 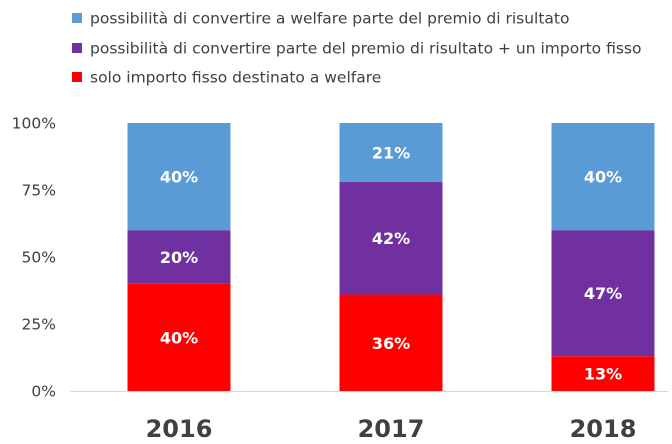 I want to click on data-label-2016-series-1: 20%, so click(x=179, y=257).